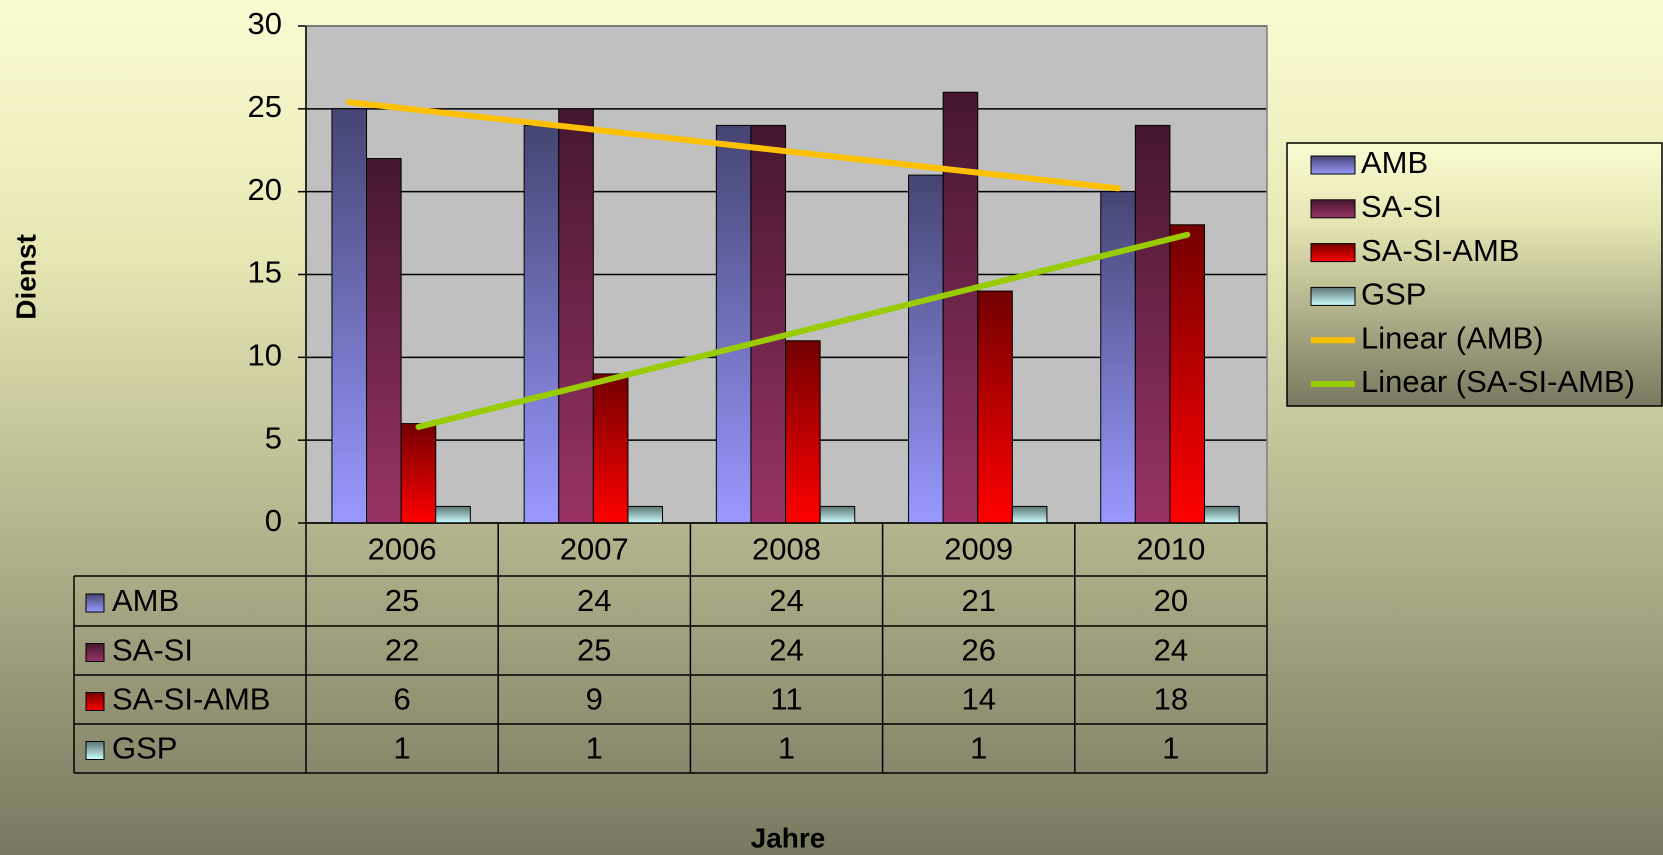  I want to click on table-cell: 22, so click(402, 650).